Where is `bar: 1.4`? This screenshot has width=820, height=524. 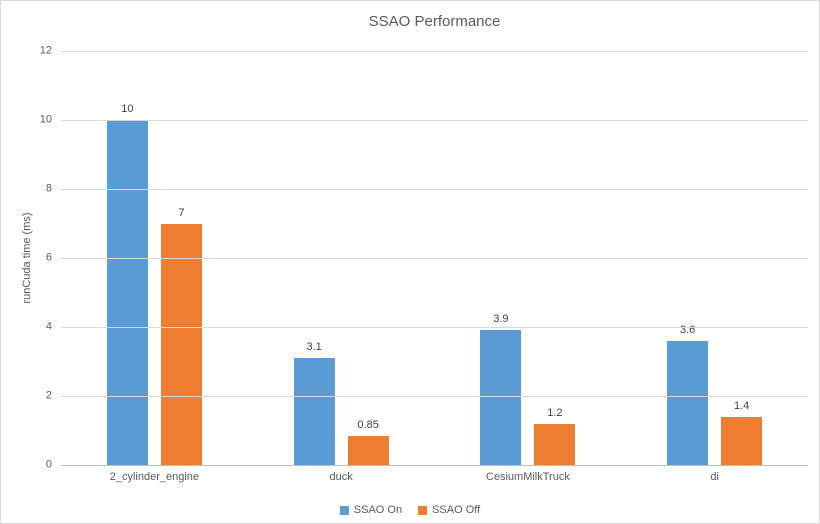
bar: 1.4 is located at coordinates (742, 432).